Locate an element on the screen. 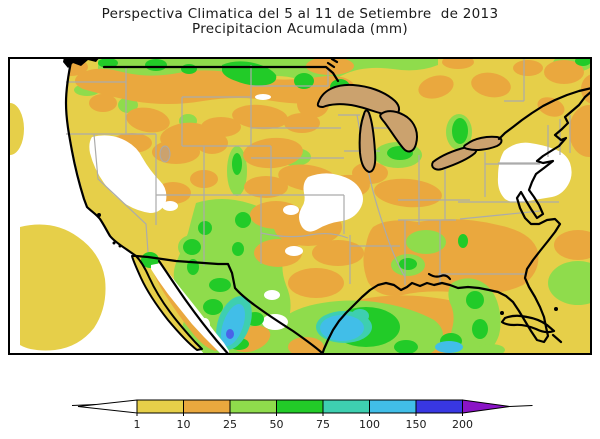 Image resolution: width=600 pixels, height=439 pixels. color-scale-svg: 1 10 25 50 75 100 150 200 is located at coordinates (302, 415).